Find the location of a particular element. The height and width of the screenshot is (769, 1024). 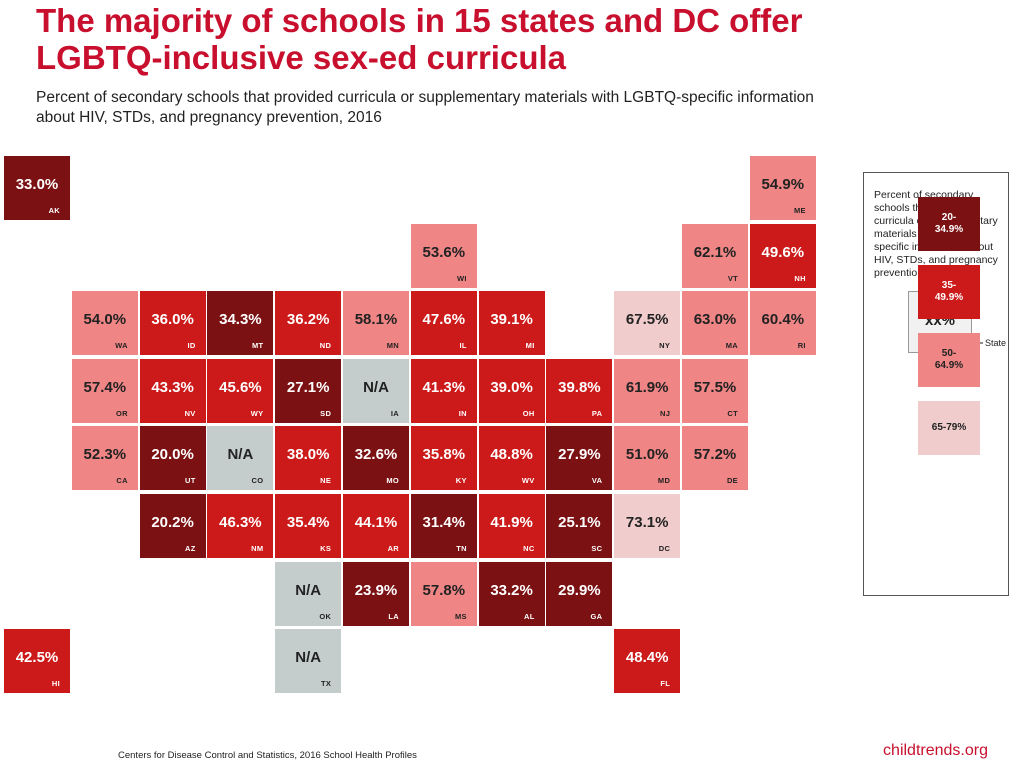

state-abbr: GA is located at coordinates (596, 616).